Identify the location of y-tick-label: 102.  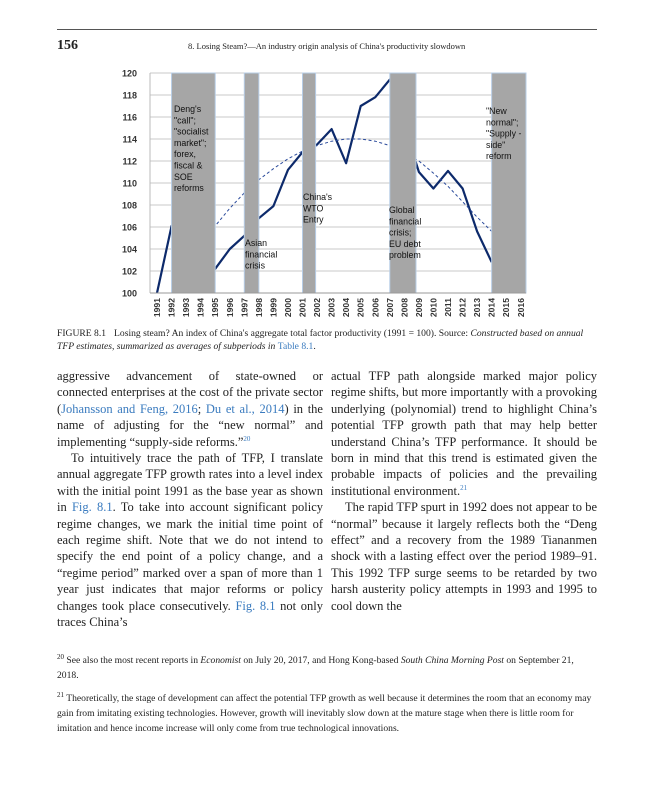
(129, 272).